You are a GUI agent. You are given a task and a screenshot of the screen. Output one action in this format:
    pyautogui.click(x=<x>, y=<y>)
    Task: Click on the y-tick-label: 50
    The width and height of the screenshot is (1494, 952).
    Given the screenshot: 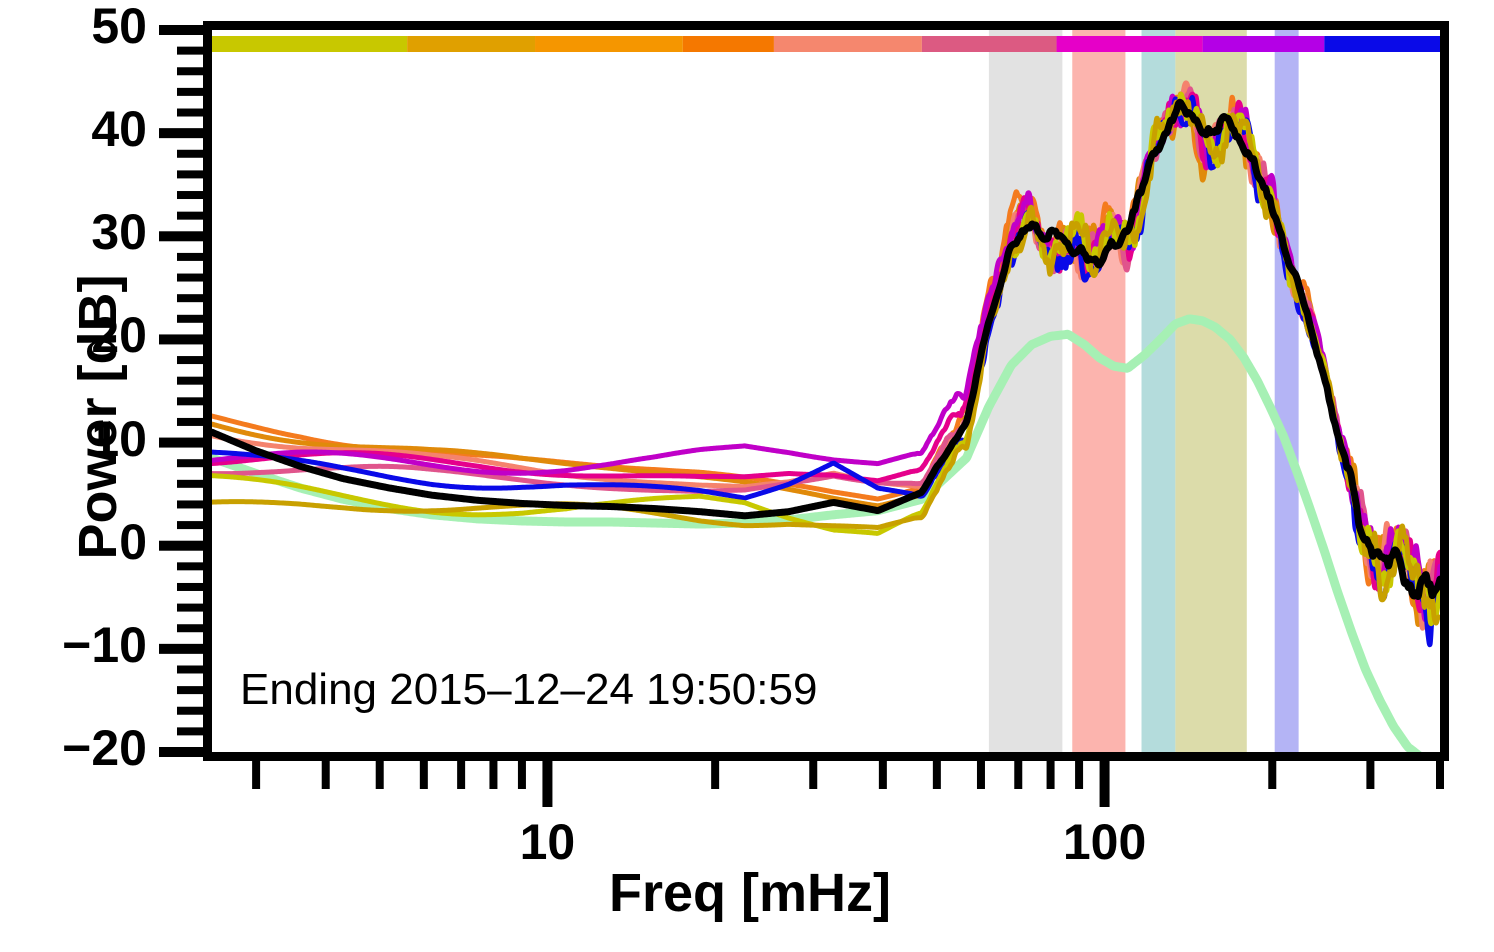 What is the action you would take?
    pyautogui.click(x=119, y=27)
    